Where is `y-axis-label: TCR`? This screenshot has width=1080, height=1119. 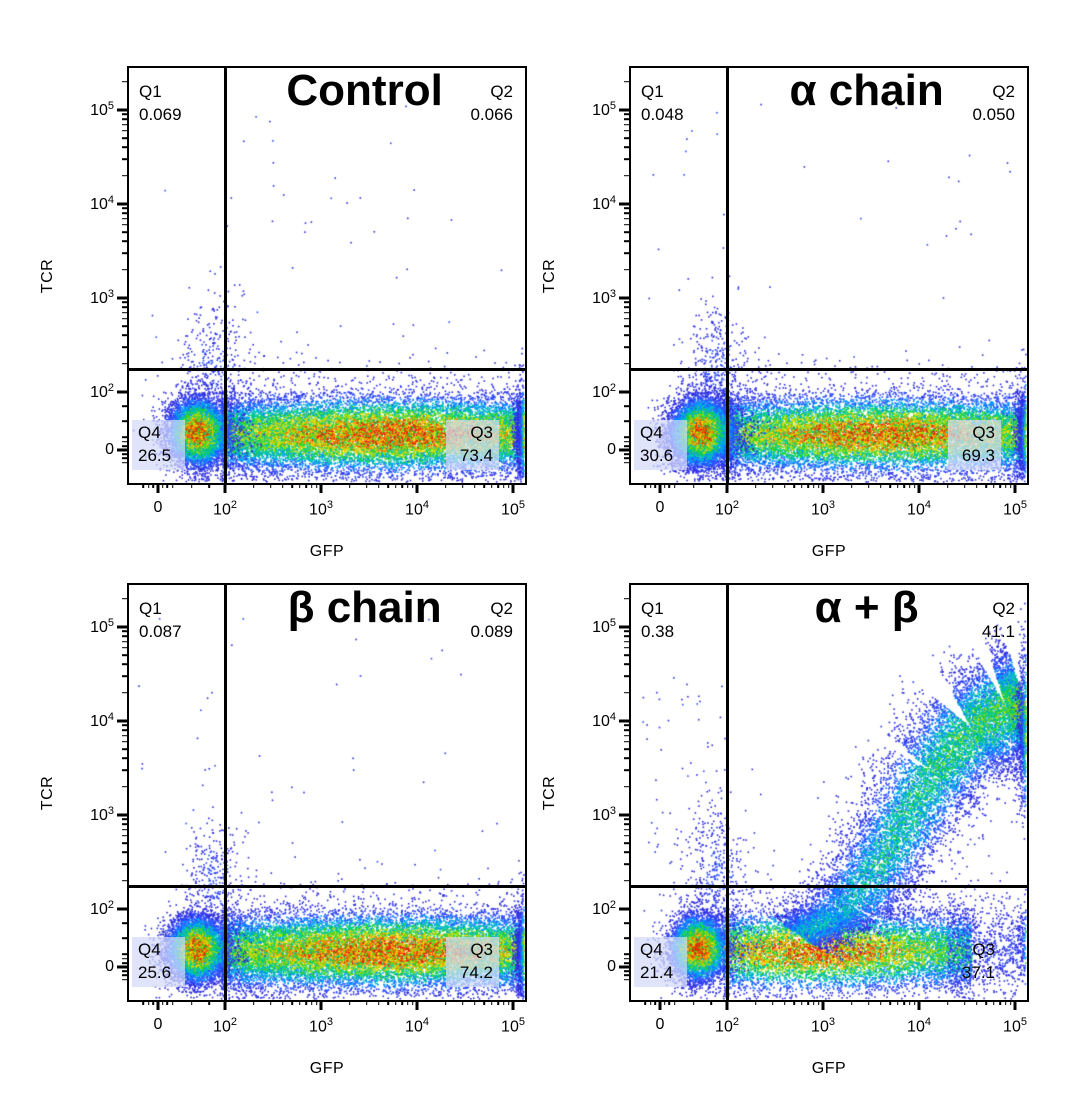
y-axis-label: TCR is located at coordinates (48, 792).